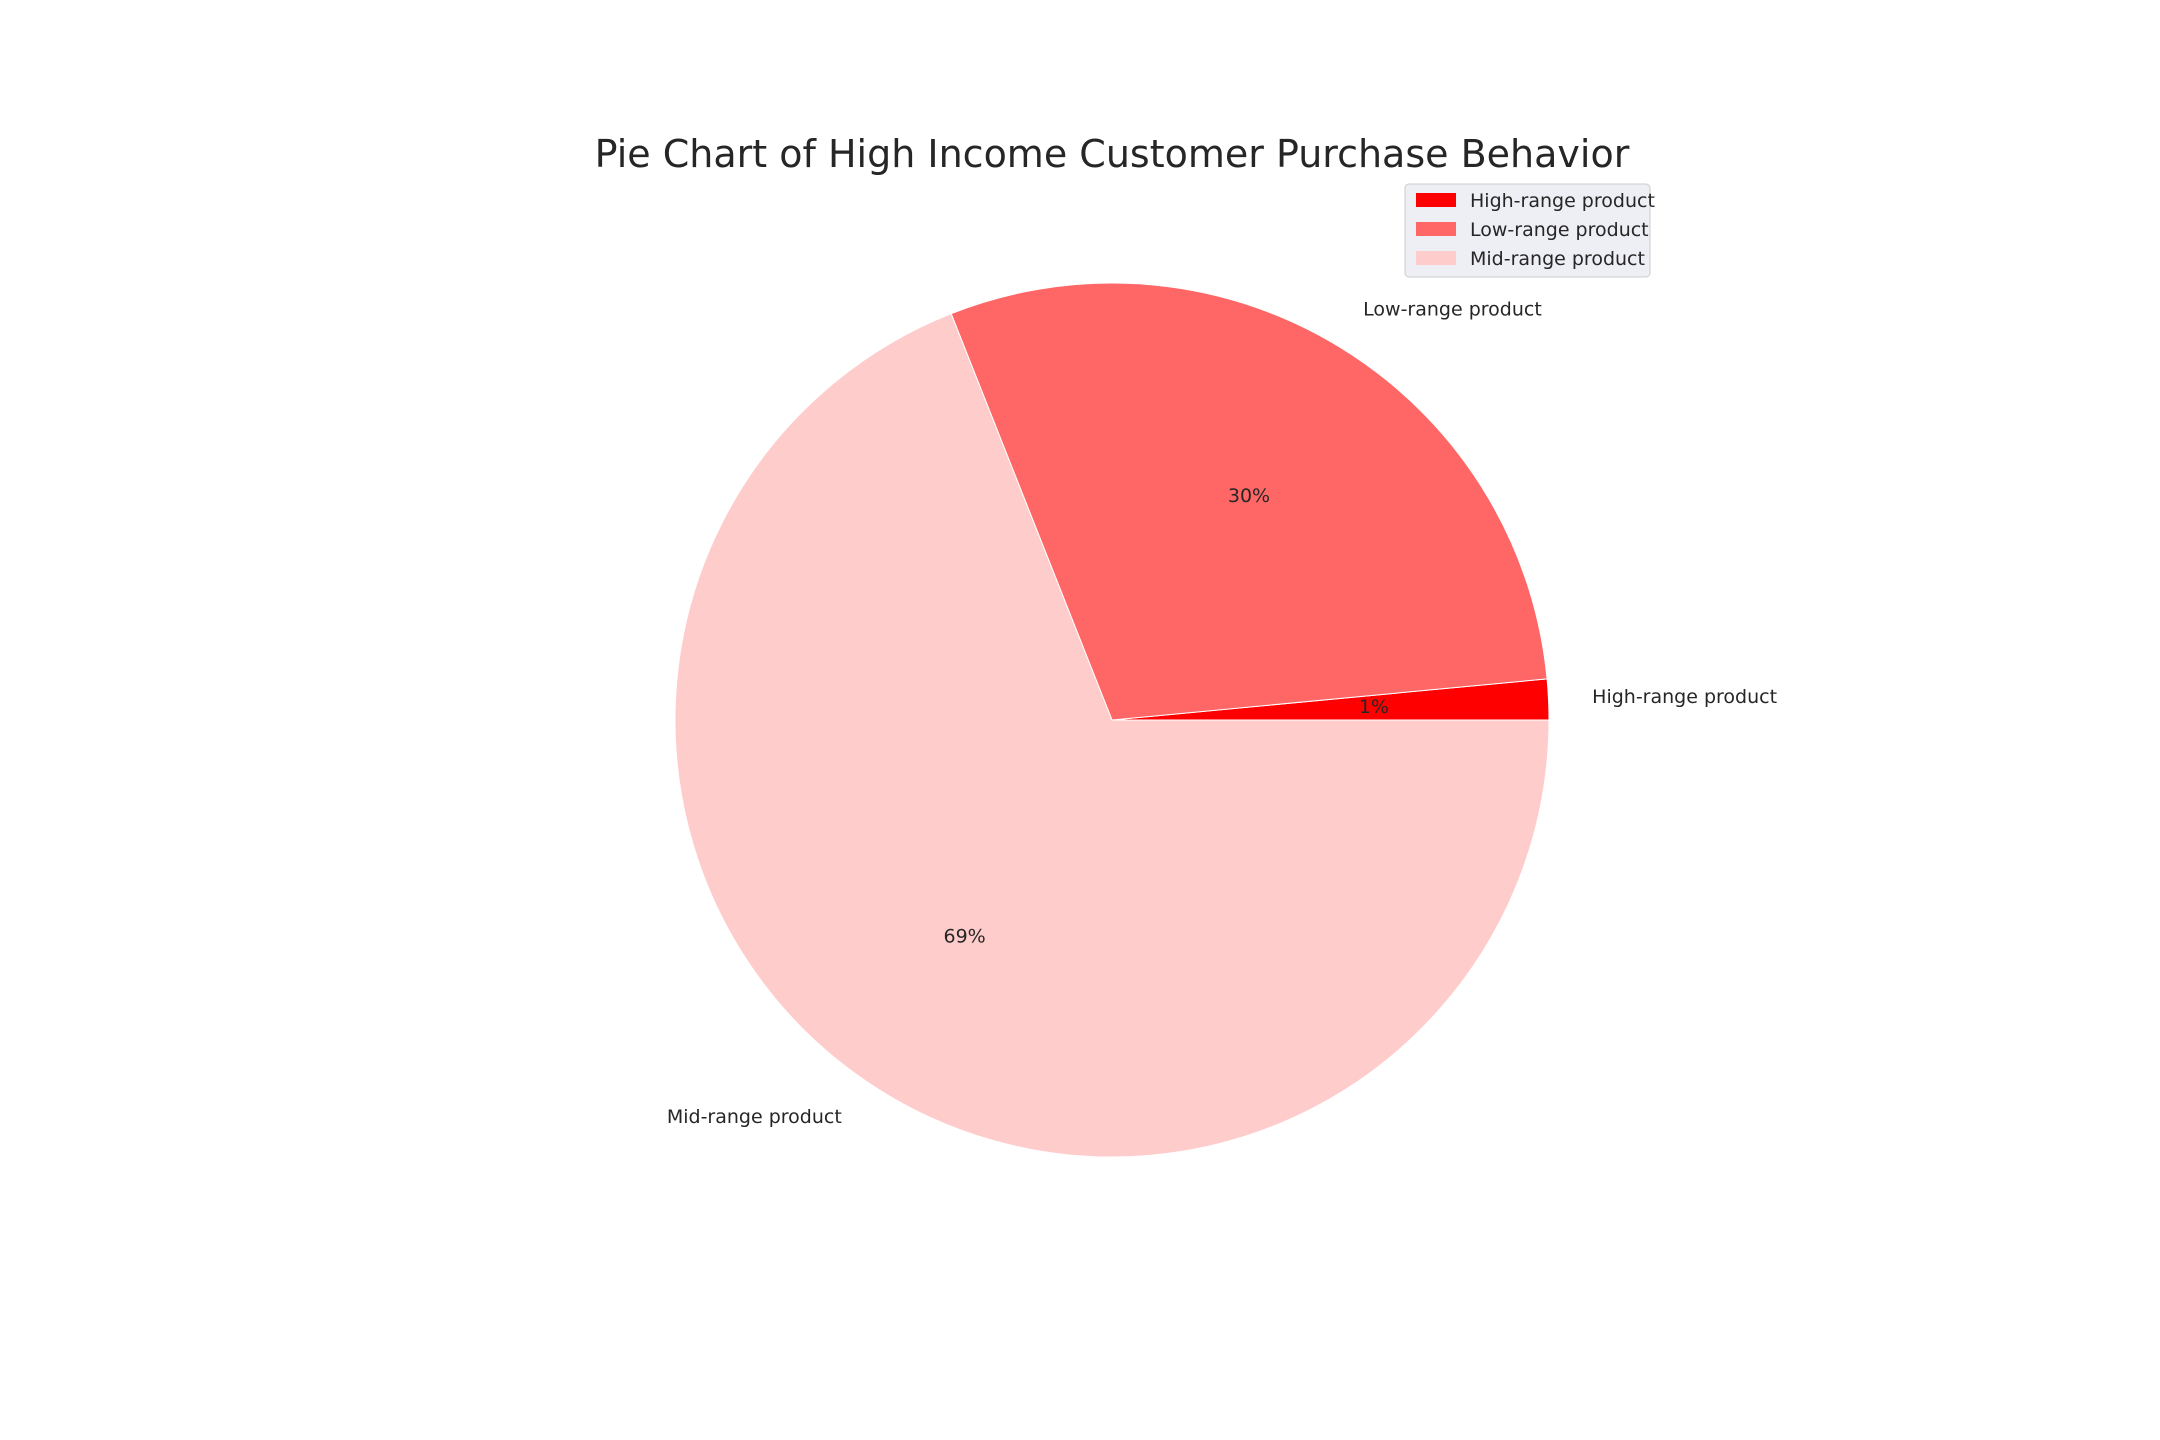 The image size is (2160, 1440). Describe the element at coordinates (1557, 259) in the screenshot. I see `legend-label-mid-range: Mid-range product` at that location.